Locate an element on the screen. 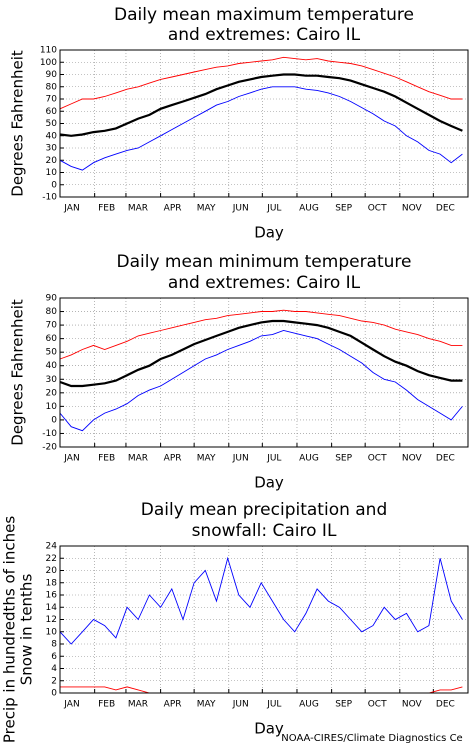 The height and width of the screenshot is (745, 472). chart-subtitle: snowfall: Cairo IL is located at coordinates (264, 531).